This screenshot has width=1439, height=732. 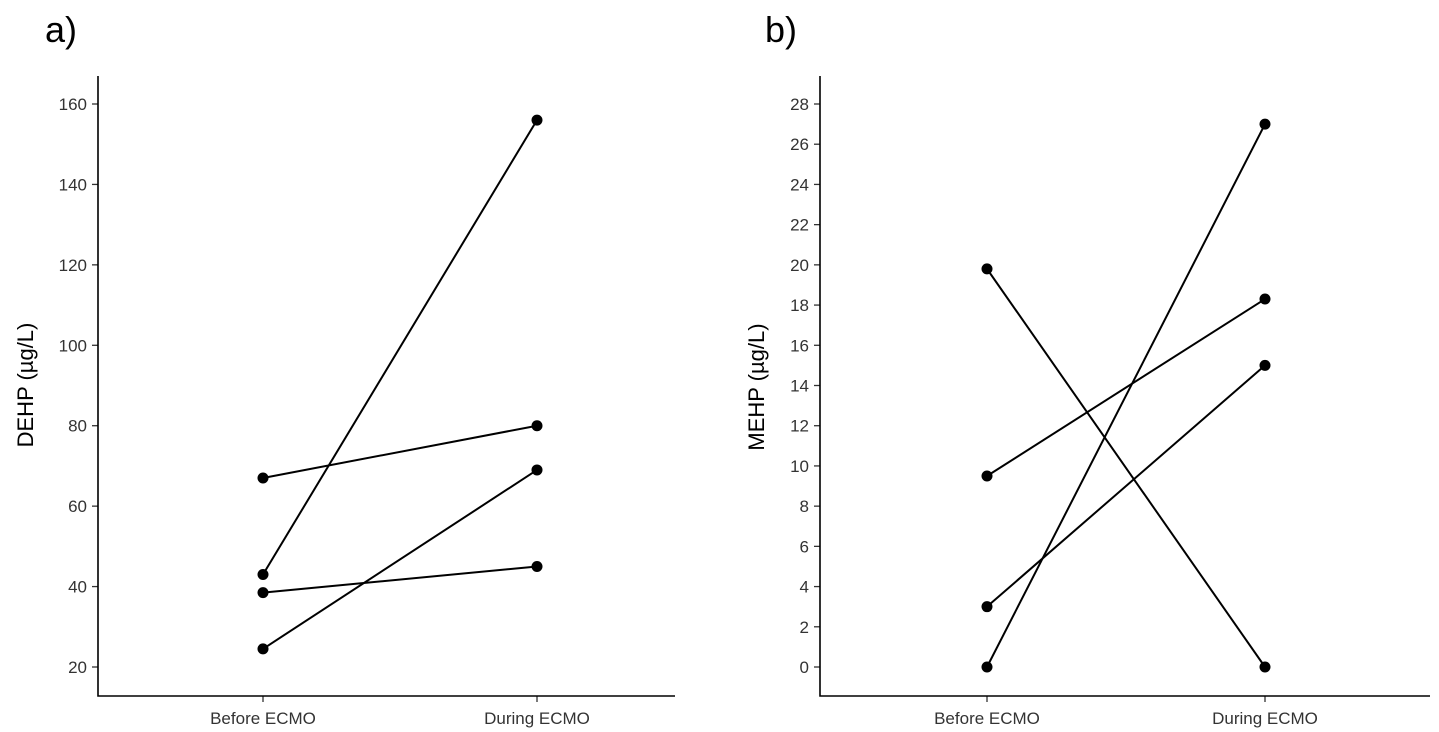 What do you see at coordinates (781, 29) in the screenshot?
I see `panel-b-label: b)` at bounding box center [781, 29].